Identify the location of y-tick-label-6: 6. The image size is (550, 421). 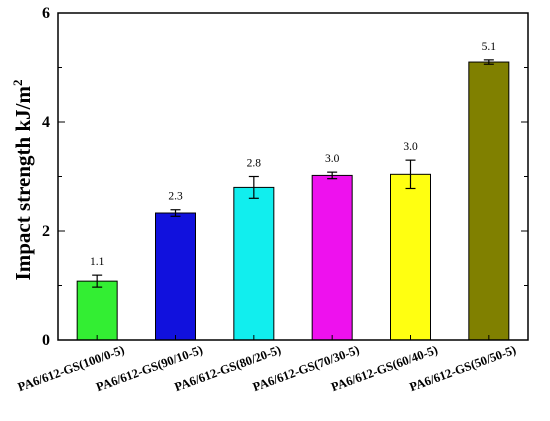
(46, 13).